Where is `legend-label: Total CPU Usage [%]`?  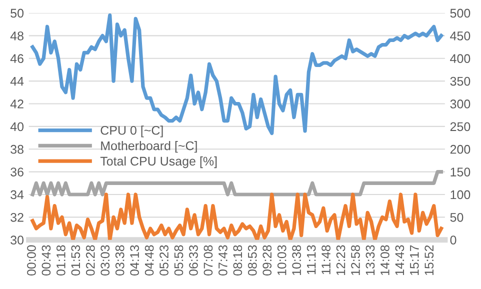
legend-label: Total CPU Usage [%] is located at coordinates (158, 162).